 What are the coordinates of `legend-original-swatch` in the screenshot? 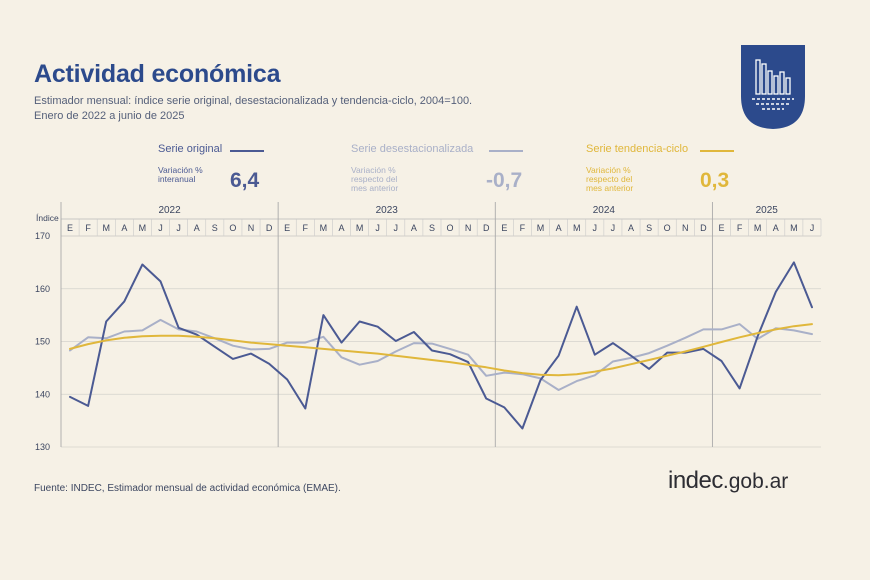 It's located at (247, 151).